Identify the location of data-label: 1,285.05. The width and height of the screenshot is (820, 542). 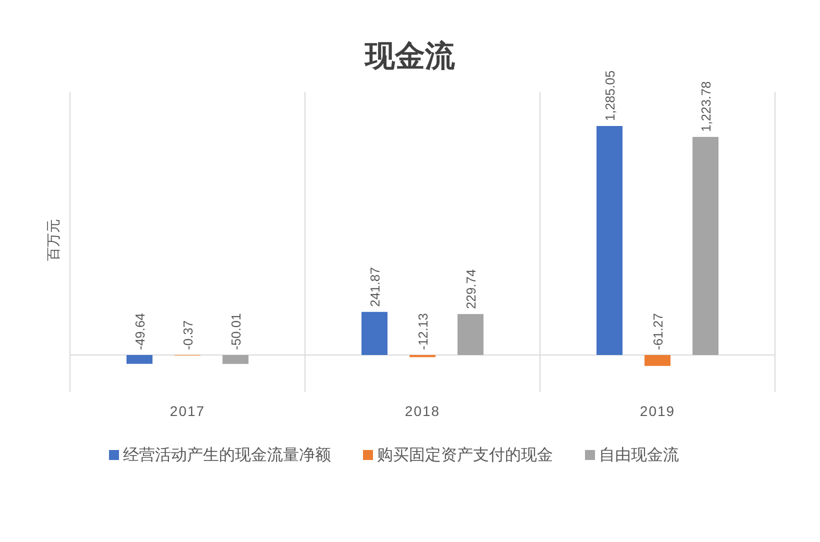
(610, 95).